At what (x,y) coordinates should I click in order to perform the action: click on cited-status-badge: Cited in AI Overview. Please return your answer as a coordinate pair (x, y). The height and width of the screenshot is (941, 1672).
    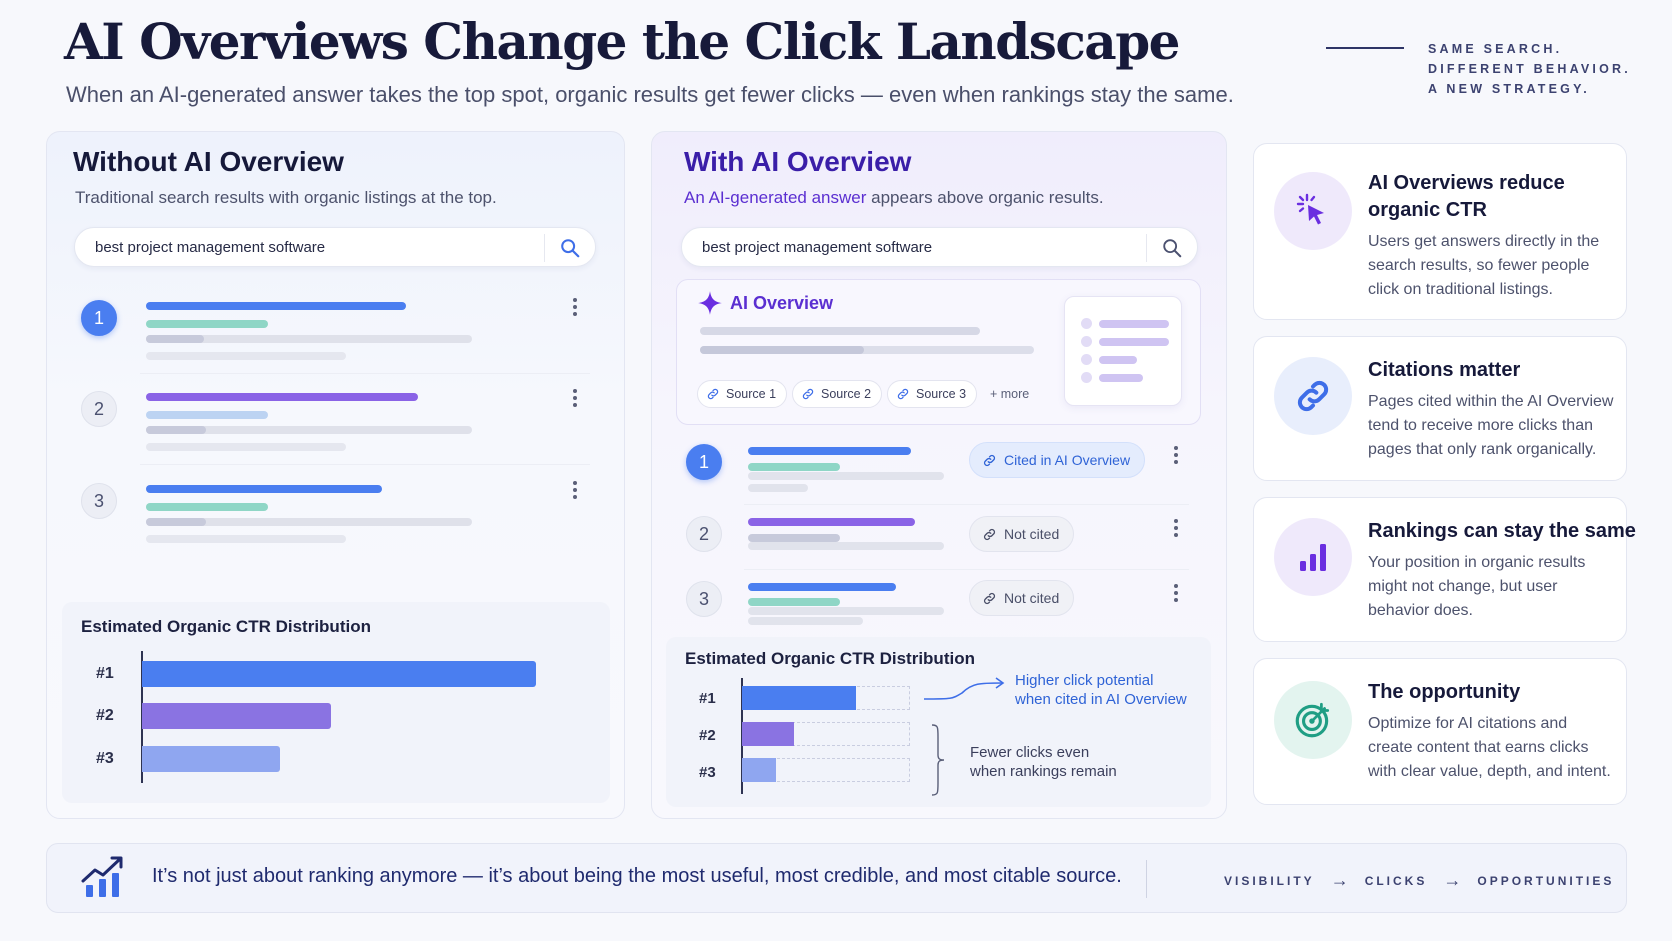
    Looking at the image, I should click on (1057, 460).